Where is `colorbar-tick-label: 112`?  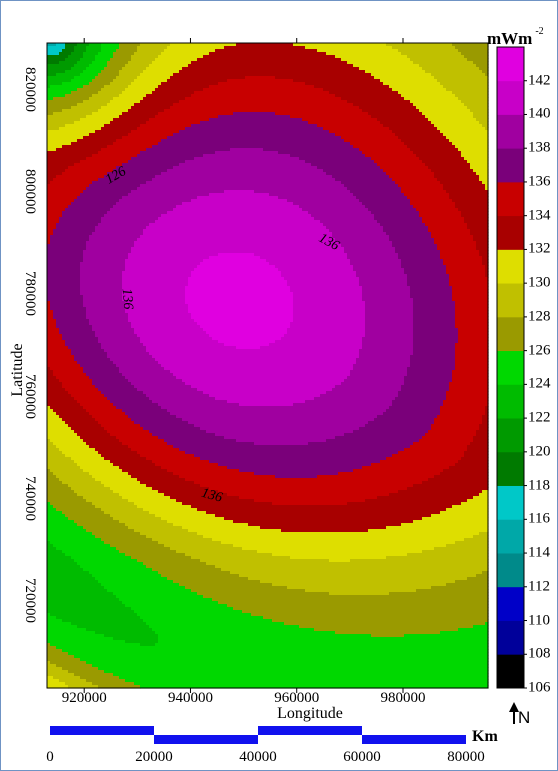
colorbar-tick-label: 112 is located at coordinates (539, 586).